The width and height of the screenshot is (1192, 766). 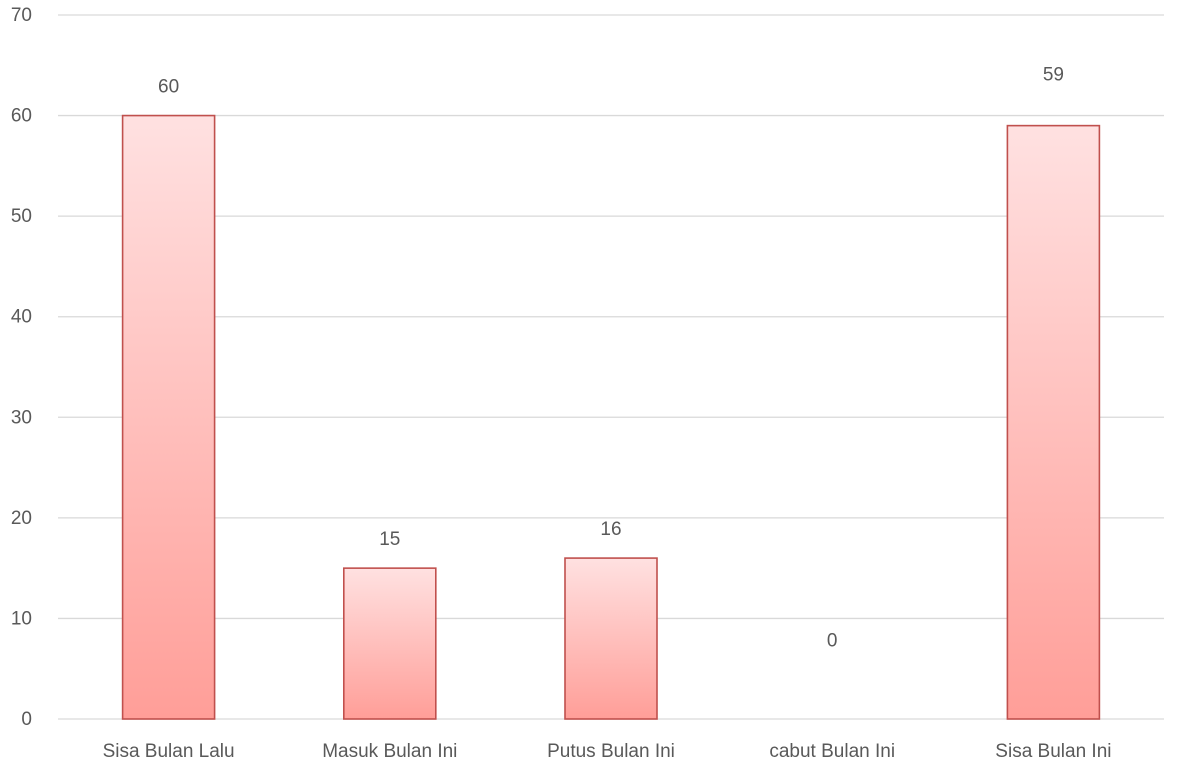 What do you see at coordinates (611, 751) in the screenshot?
I see `x-category-label: Putus Bulan Ini` at bounding box center [611, 751].